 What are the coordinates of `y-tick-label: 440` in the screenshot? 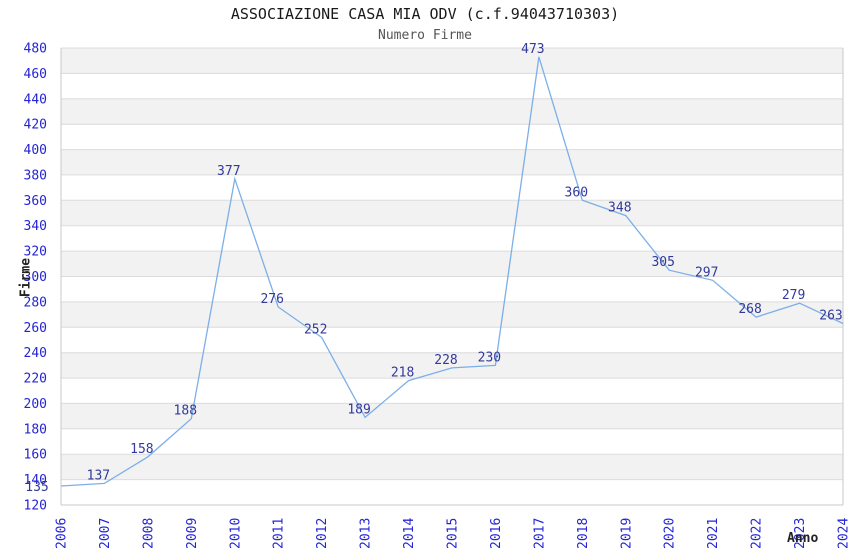 It's located at (35, 99).